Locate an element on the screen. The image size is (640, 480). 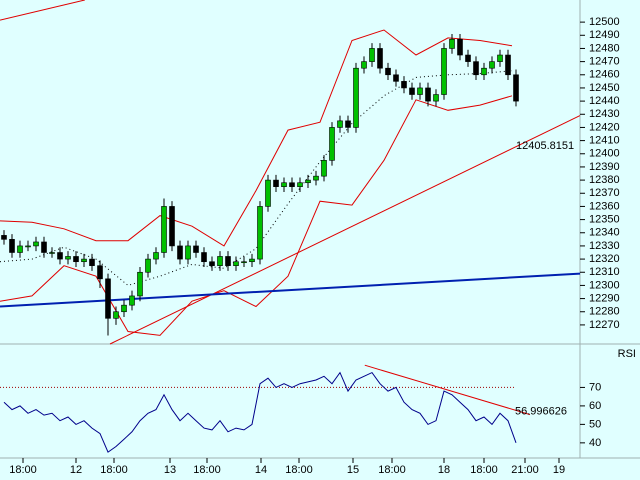
trendline-value-label: 56.996626 is located at coordinates (541, 411).